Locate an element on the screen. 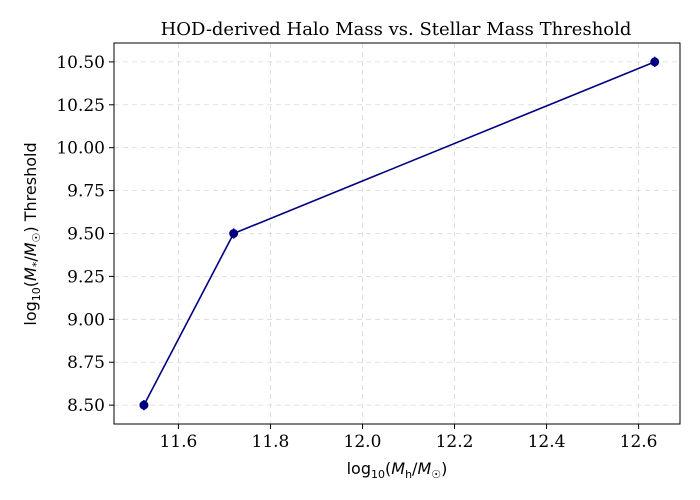  y-axis-label: log10(M*/M☉) Threshold is located at coordinates (32, 233).